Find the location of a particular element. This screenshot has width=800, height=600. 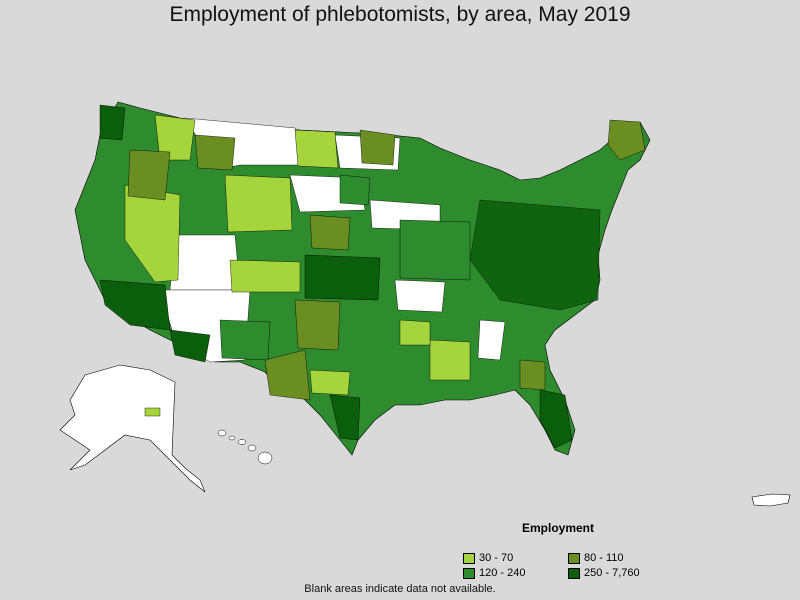

legend-title: Employment is located at coordinates (558, 528).